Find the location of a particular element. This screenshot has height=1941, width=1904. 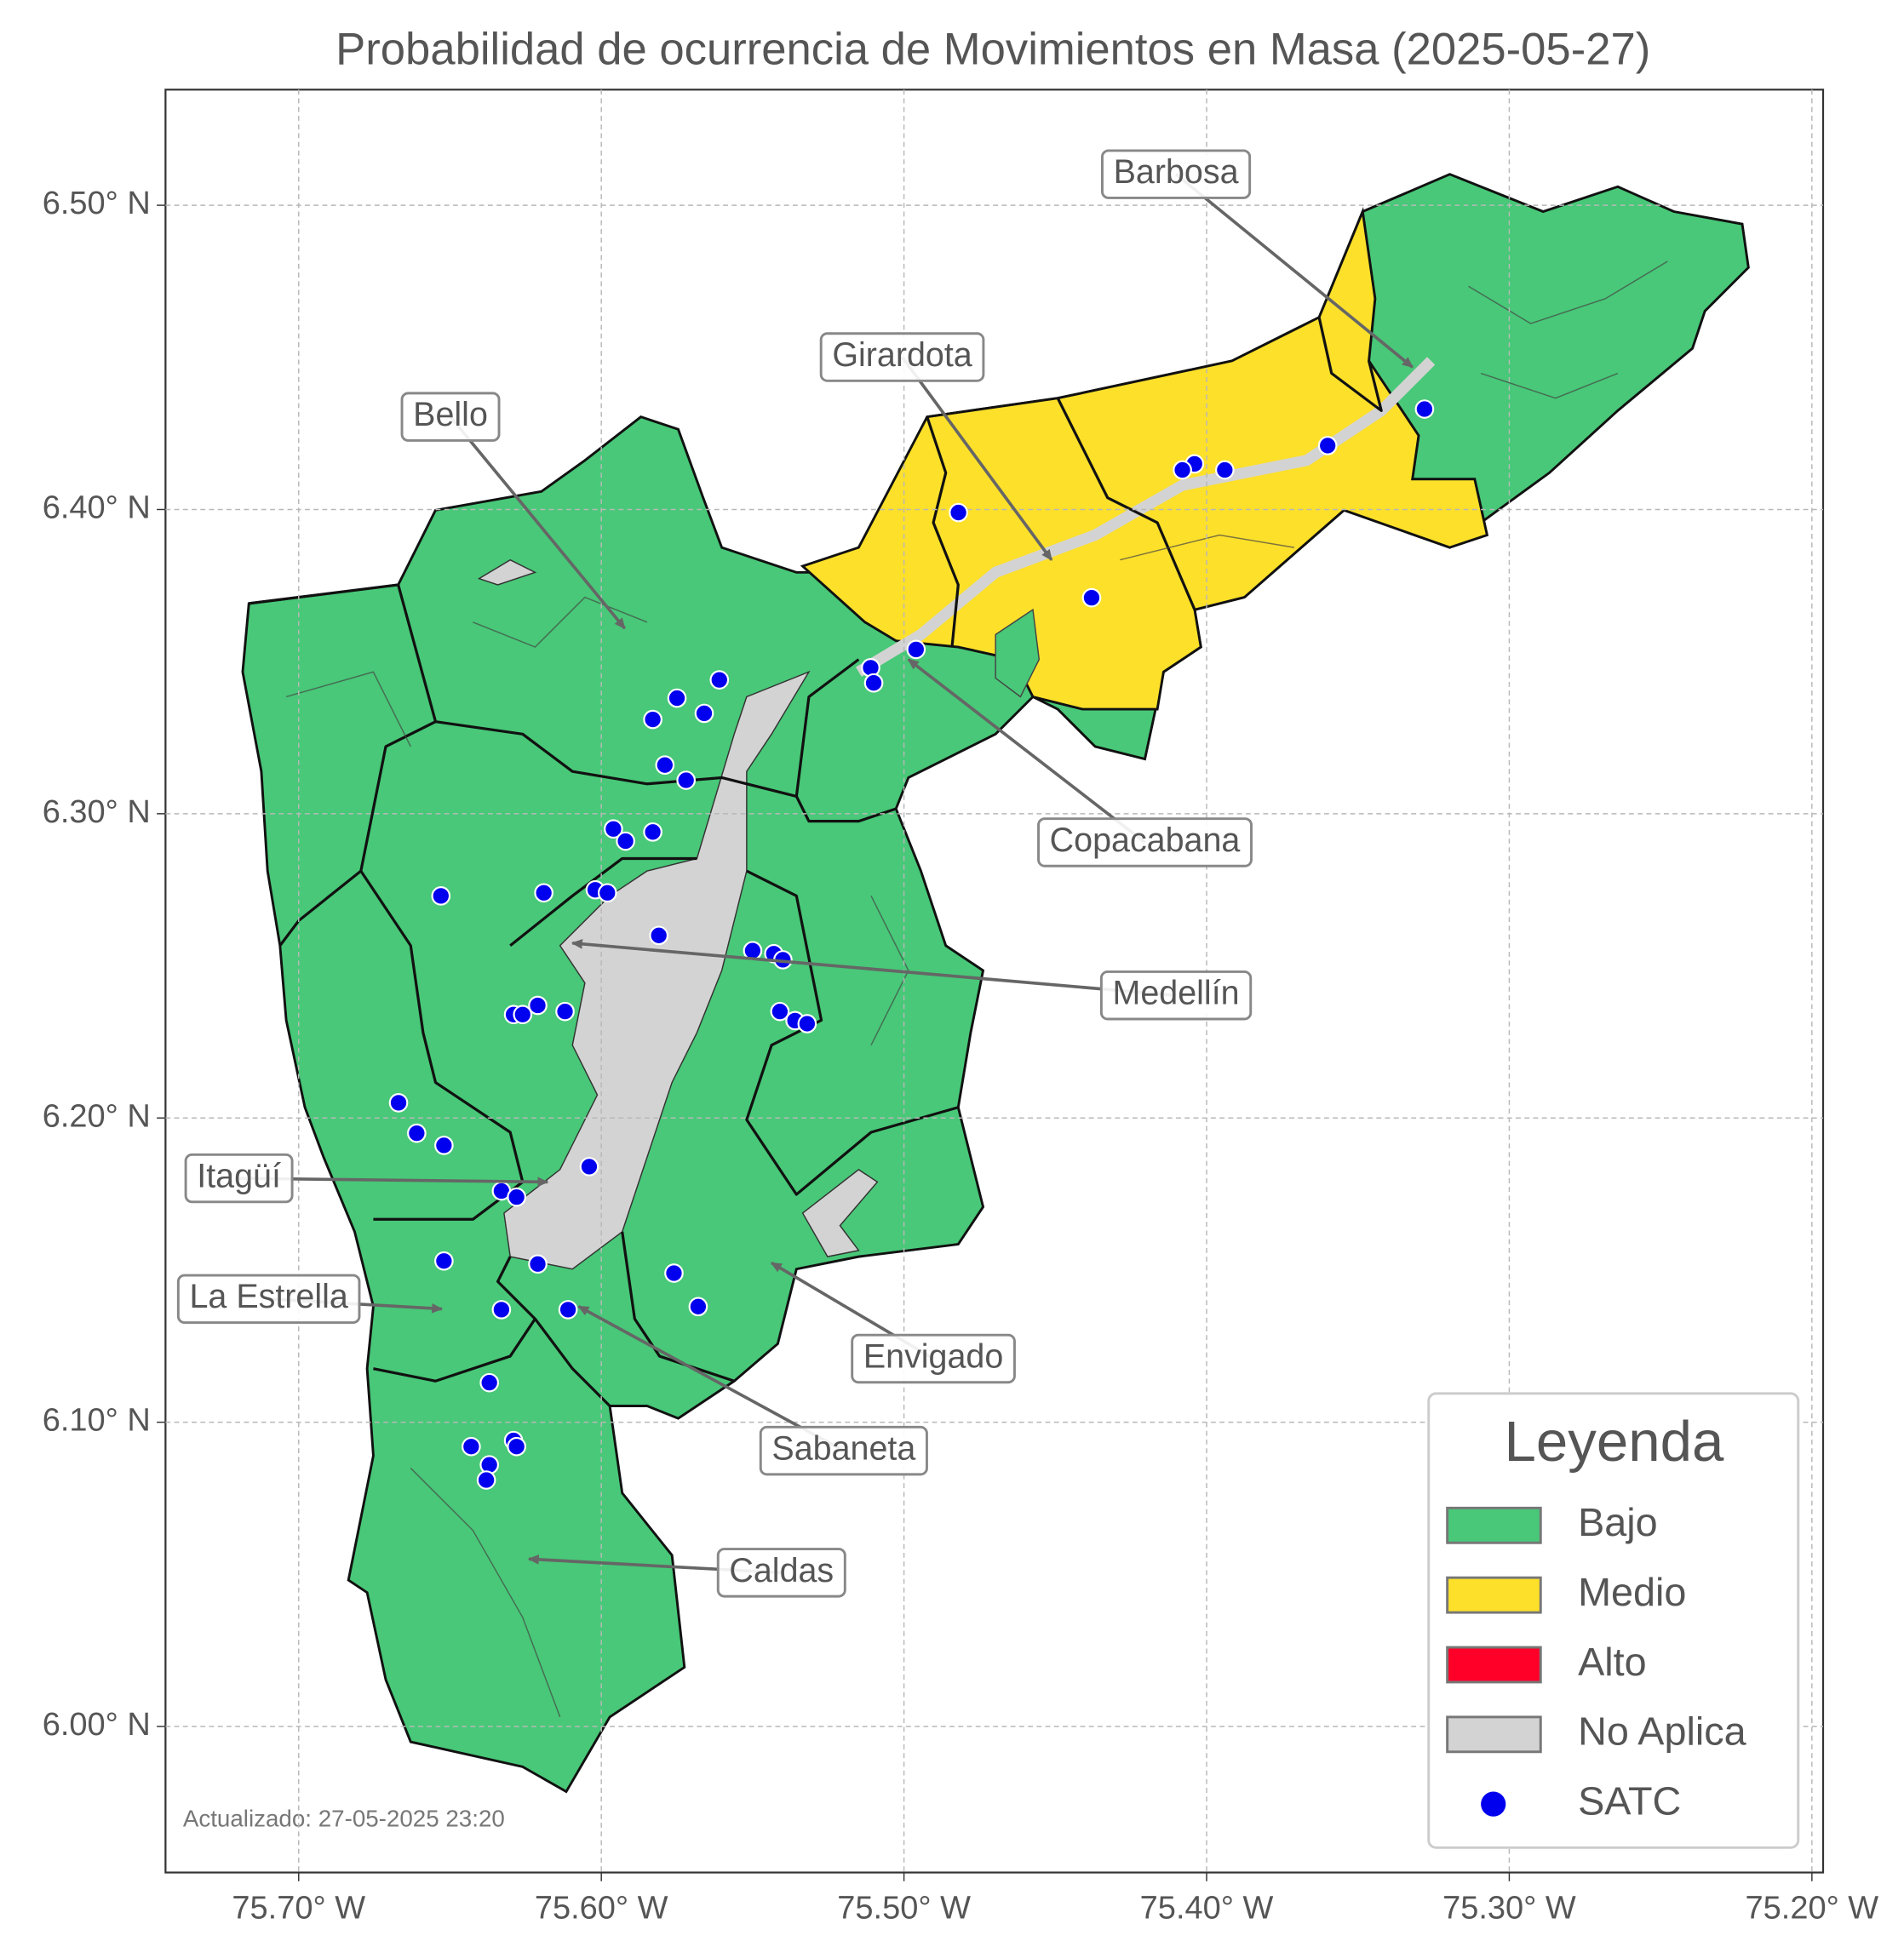

legend-title: Leyenda is located at coordinates (1615, 1442).